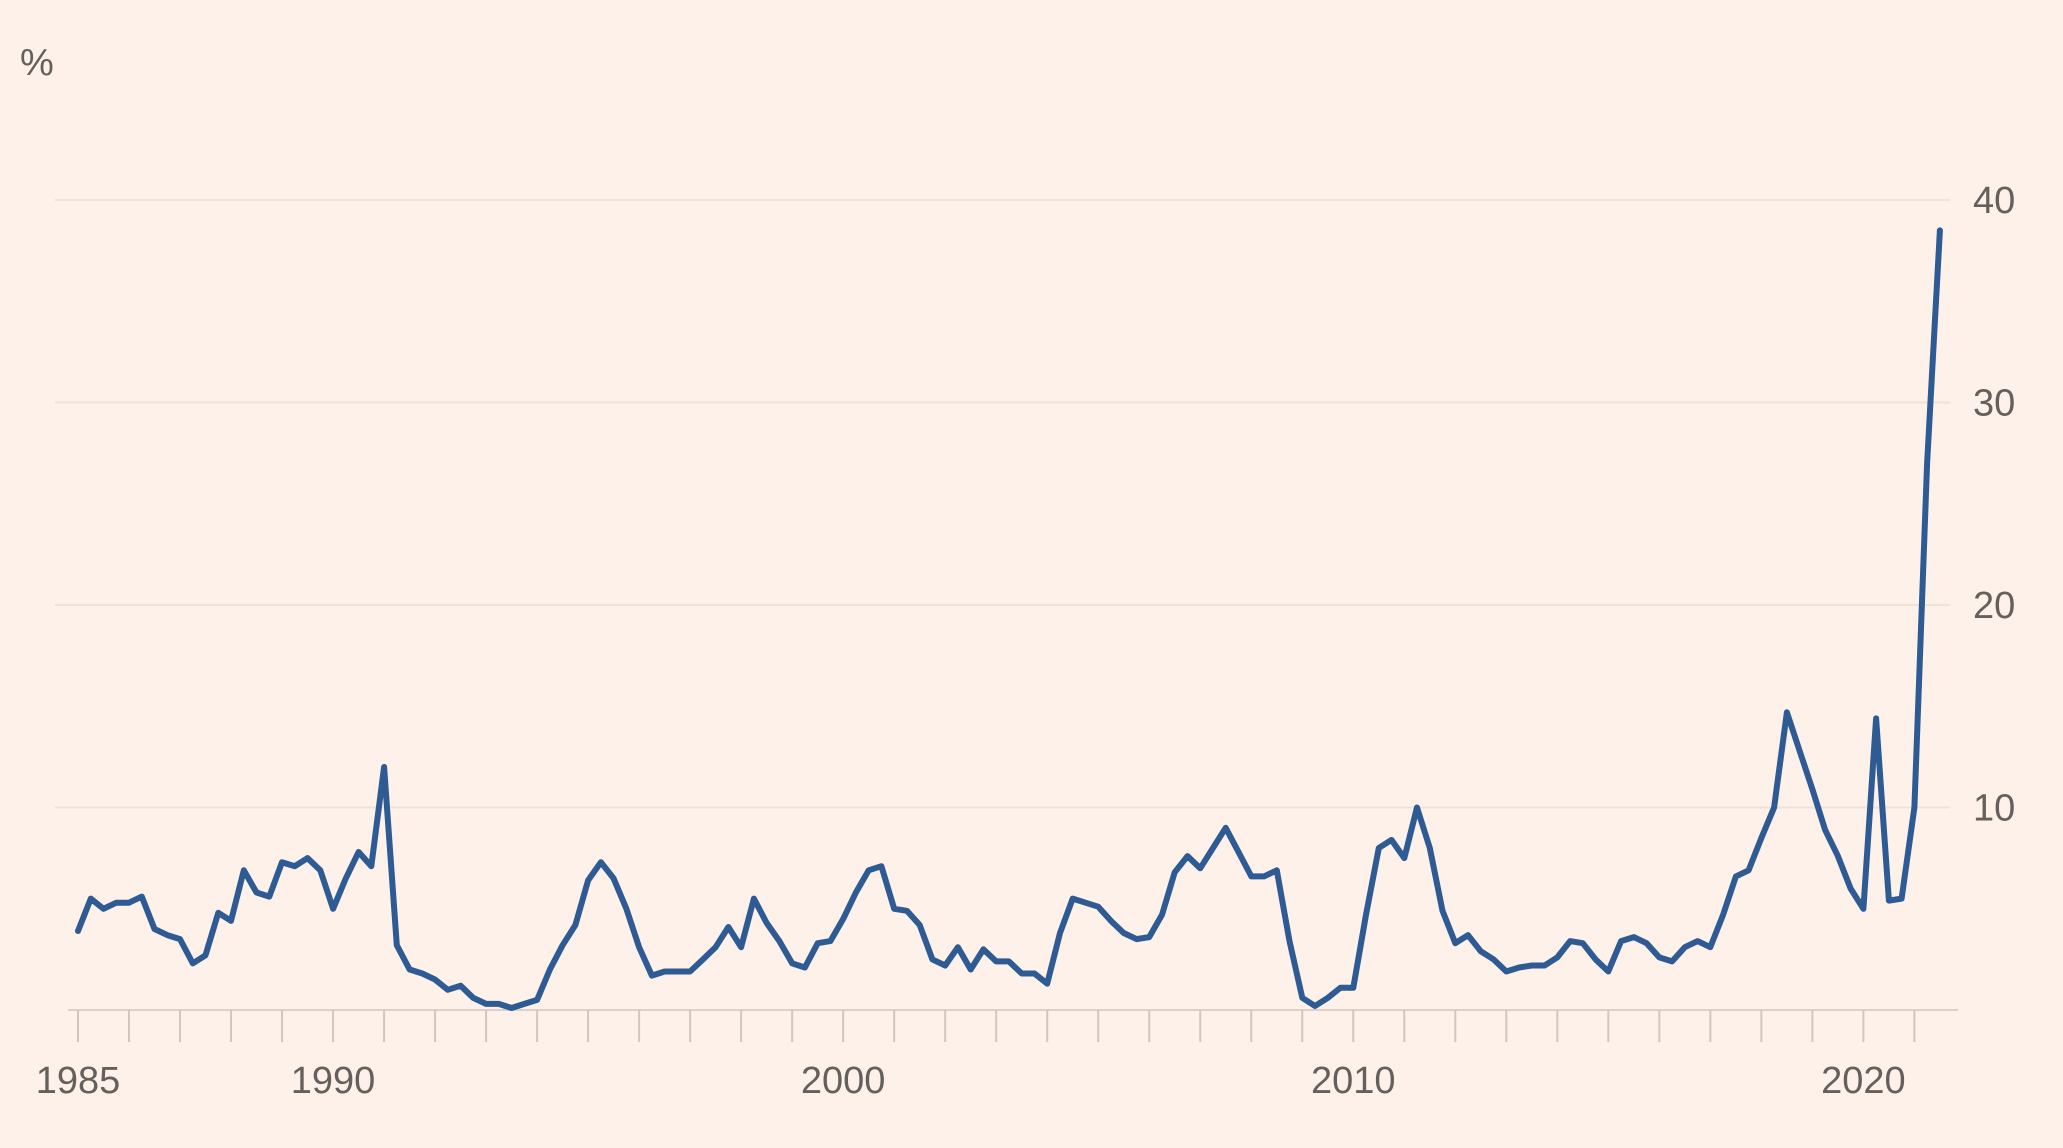 The image size is (2063, 1148). What do you see at coordinates (843, 1081) in the screenshot?
I see `x-tick-label-2000: 2000` at bounding box center [843, 1081].